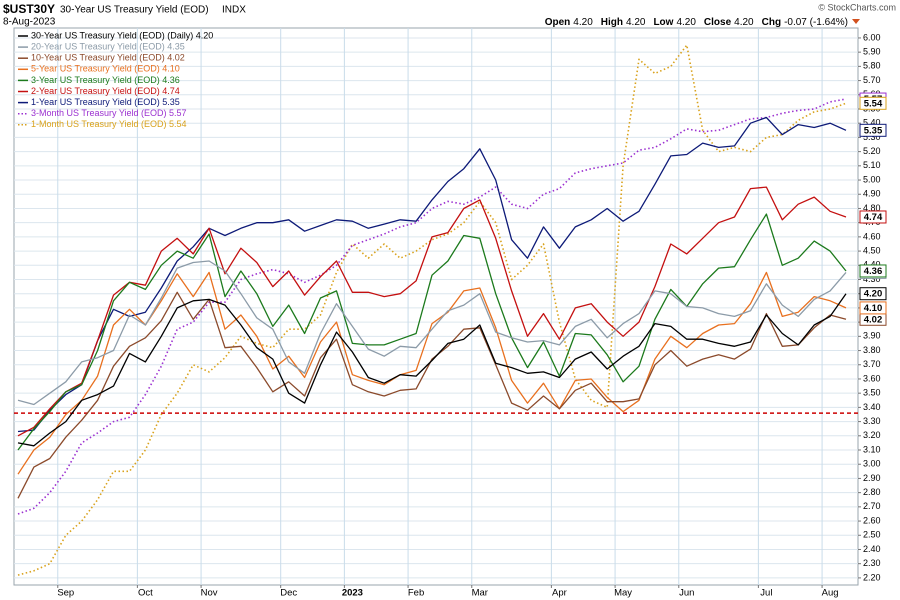  What do you see at coordinates (872, 165) in the screenshot?
I see `y-tick-label: 5.10` at bounding box center [872, 165].